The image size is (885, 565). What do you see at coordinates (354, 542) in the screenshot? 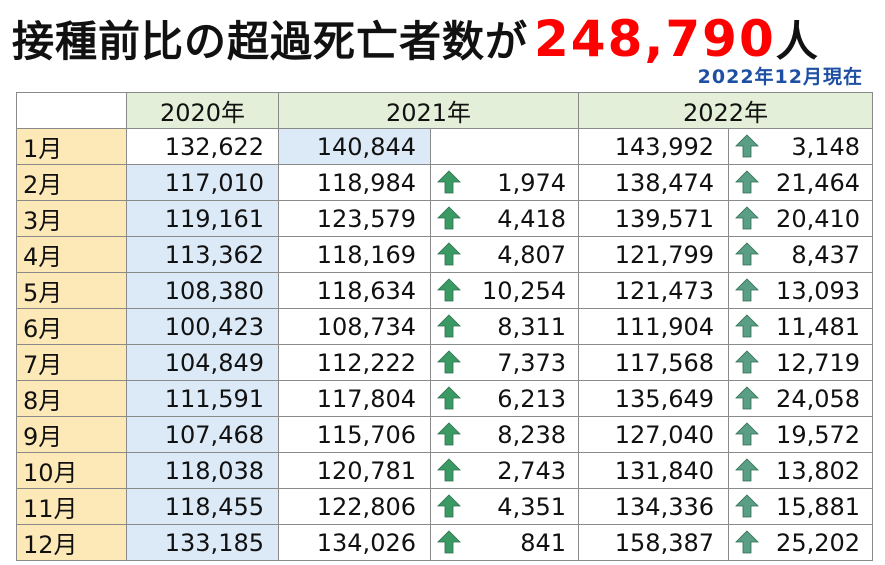
I see `deaths-2021-cell: 134,026` at bounding box center [354, 542].